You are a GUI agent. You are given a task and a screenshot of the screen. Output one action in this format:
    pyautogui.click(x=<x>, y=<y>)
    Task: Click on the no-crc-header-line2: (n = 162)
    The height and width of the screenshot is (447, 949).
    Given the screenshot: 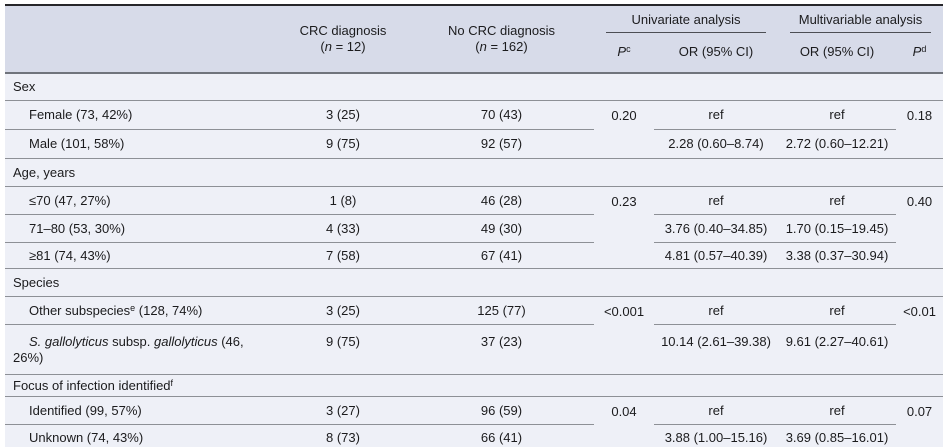 What is the action you would take?
    pyautogui.click(x=501, y=46)
    